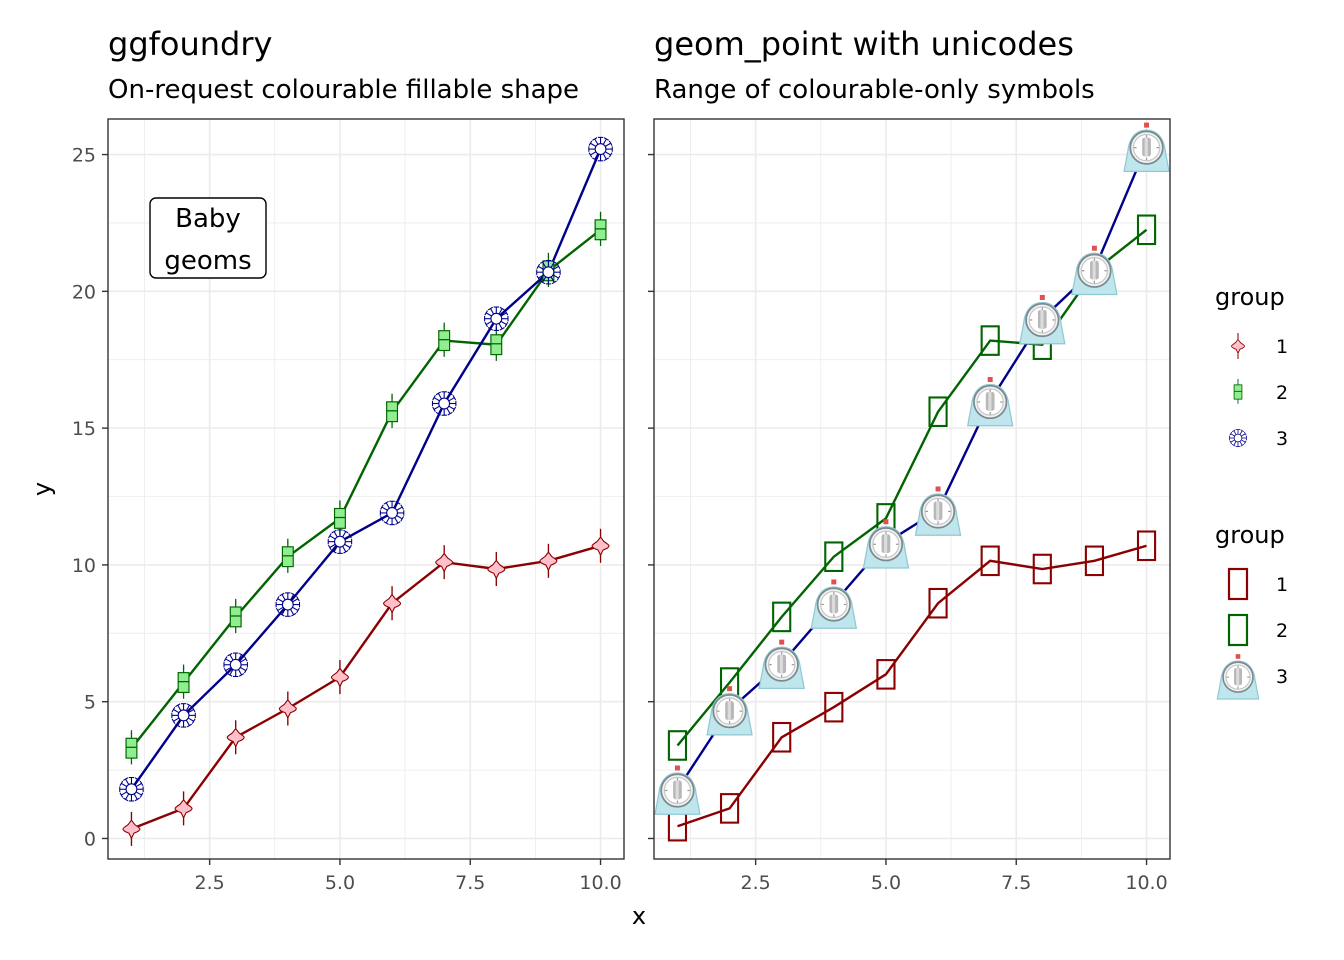  What do you see at coordinates (1238, 391) in the screenshot?
I see `legend-key-boxplot` at bounding box center [1238, 391].